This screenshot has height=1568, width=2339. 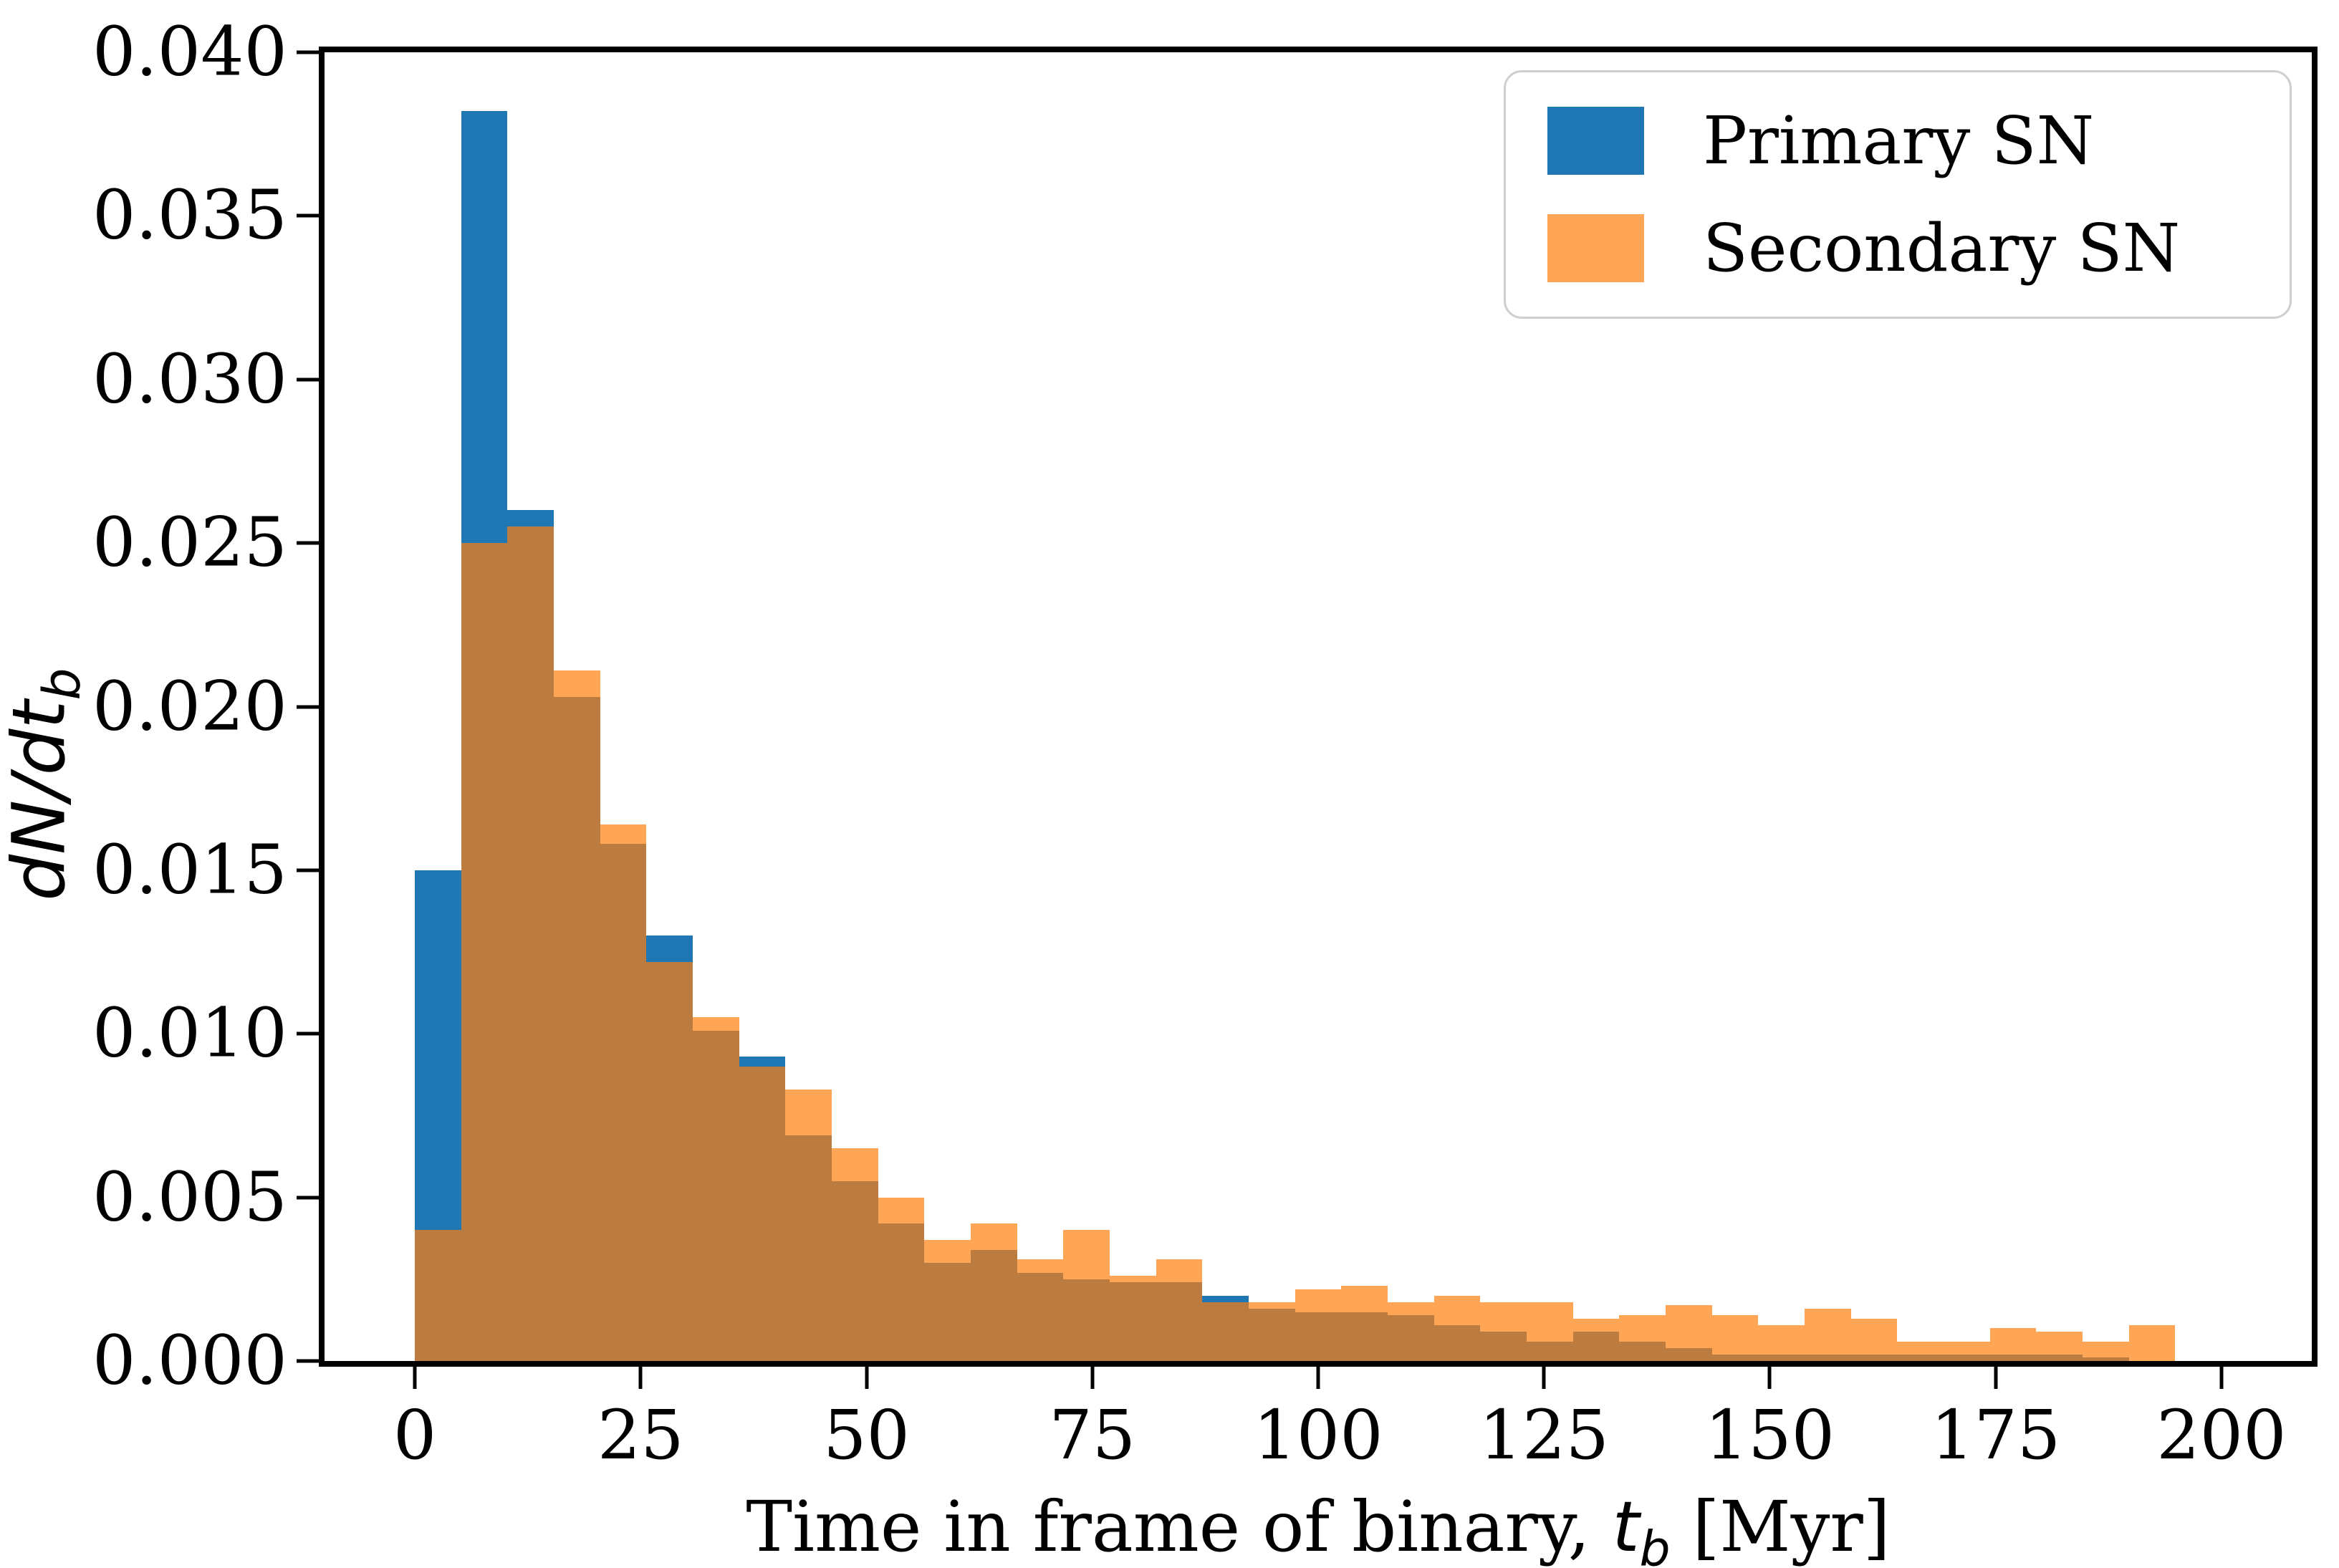 What do you see at coordinates (190, 1034) in the screenshot?
I see `y-tick-label: 0.010` at bounding box center [190, 1034].